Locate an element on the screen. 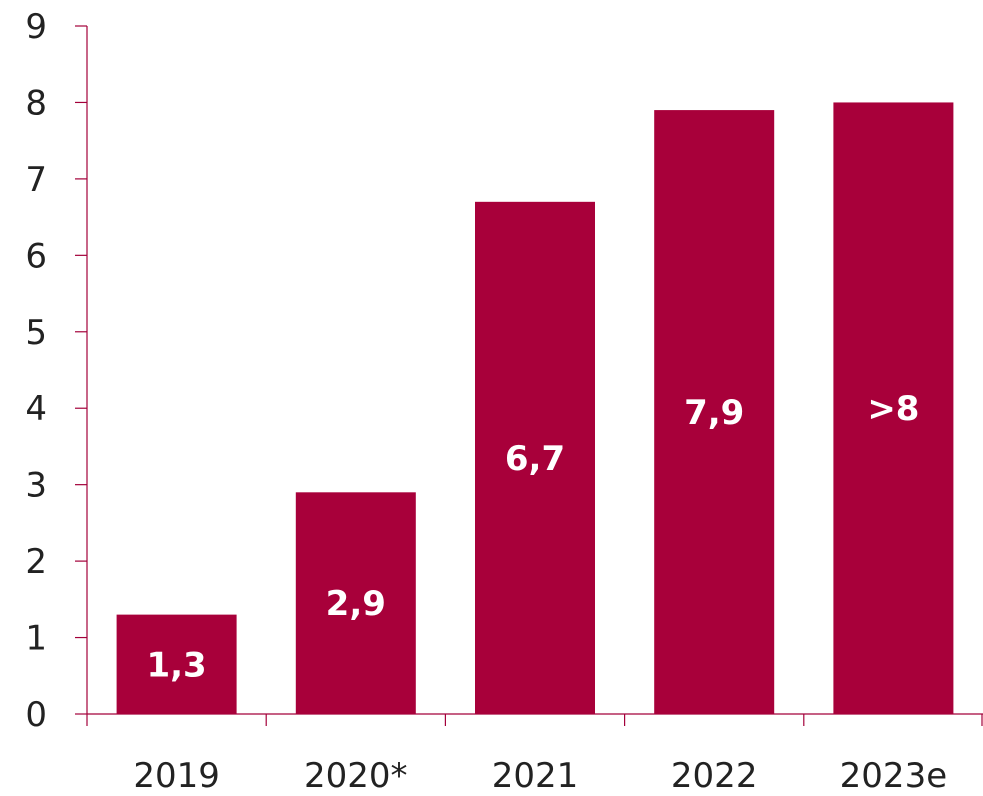 This screenshot has width=983, height=796. data-label: 6,7 is located at coordinates (535, 459).